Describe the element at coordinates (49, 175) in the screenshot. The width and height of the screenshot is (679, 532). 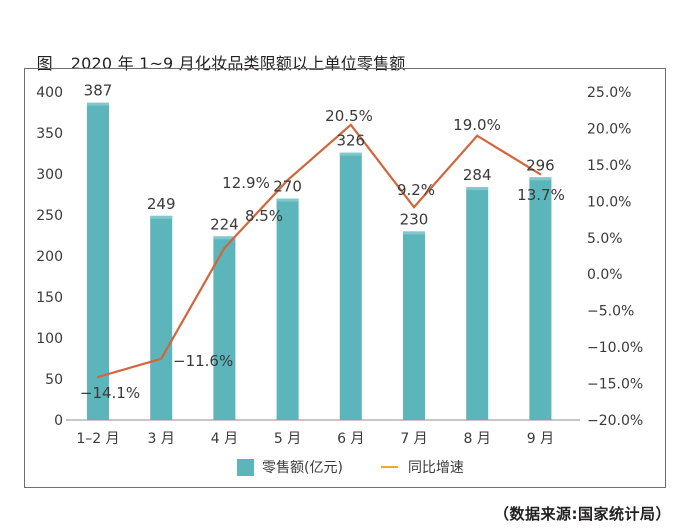
I see `left-axis-tick-label: 300` at that location.